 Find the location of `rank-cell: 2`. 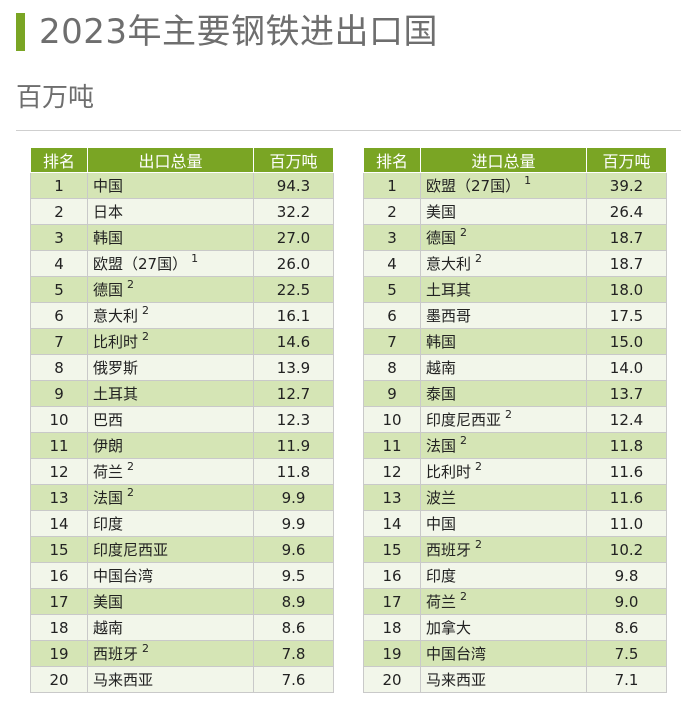

rank-cell: 2 is located at coordinates (59, 211).